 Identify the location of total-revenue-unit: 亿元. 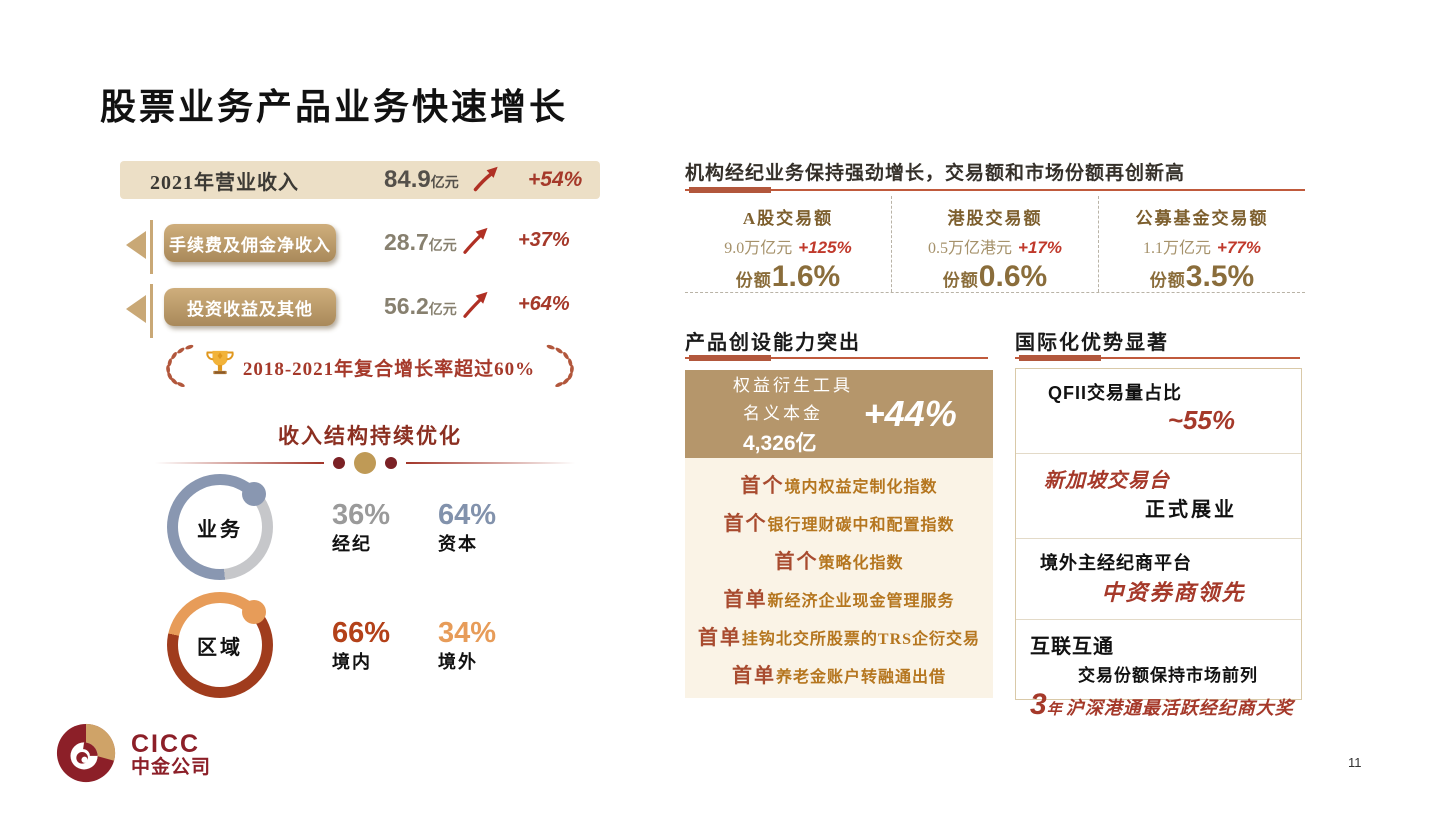
(444, 183).